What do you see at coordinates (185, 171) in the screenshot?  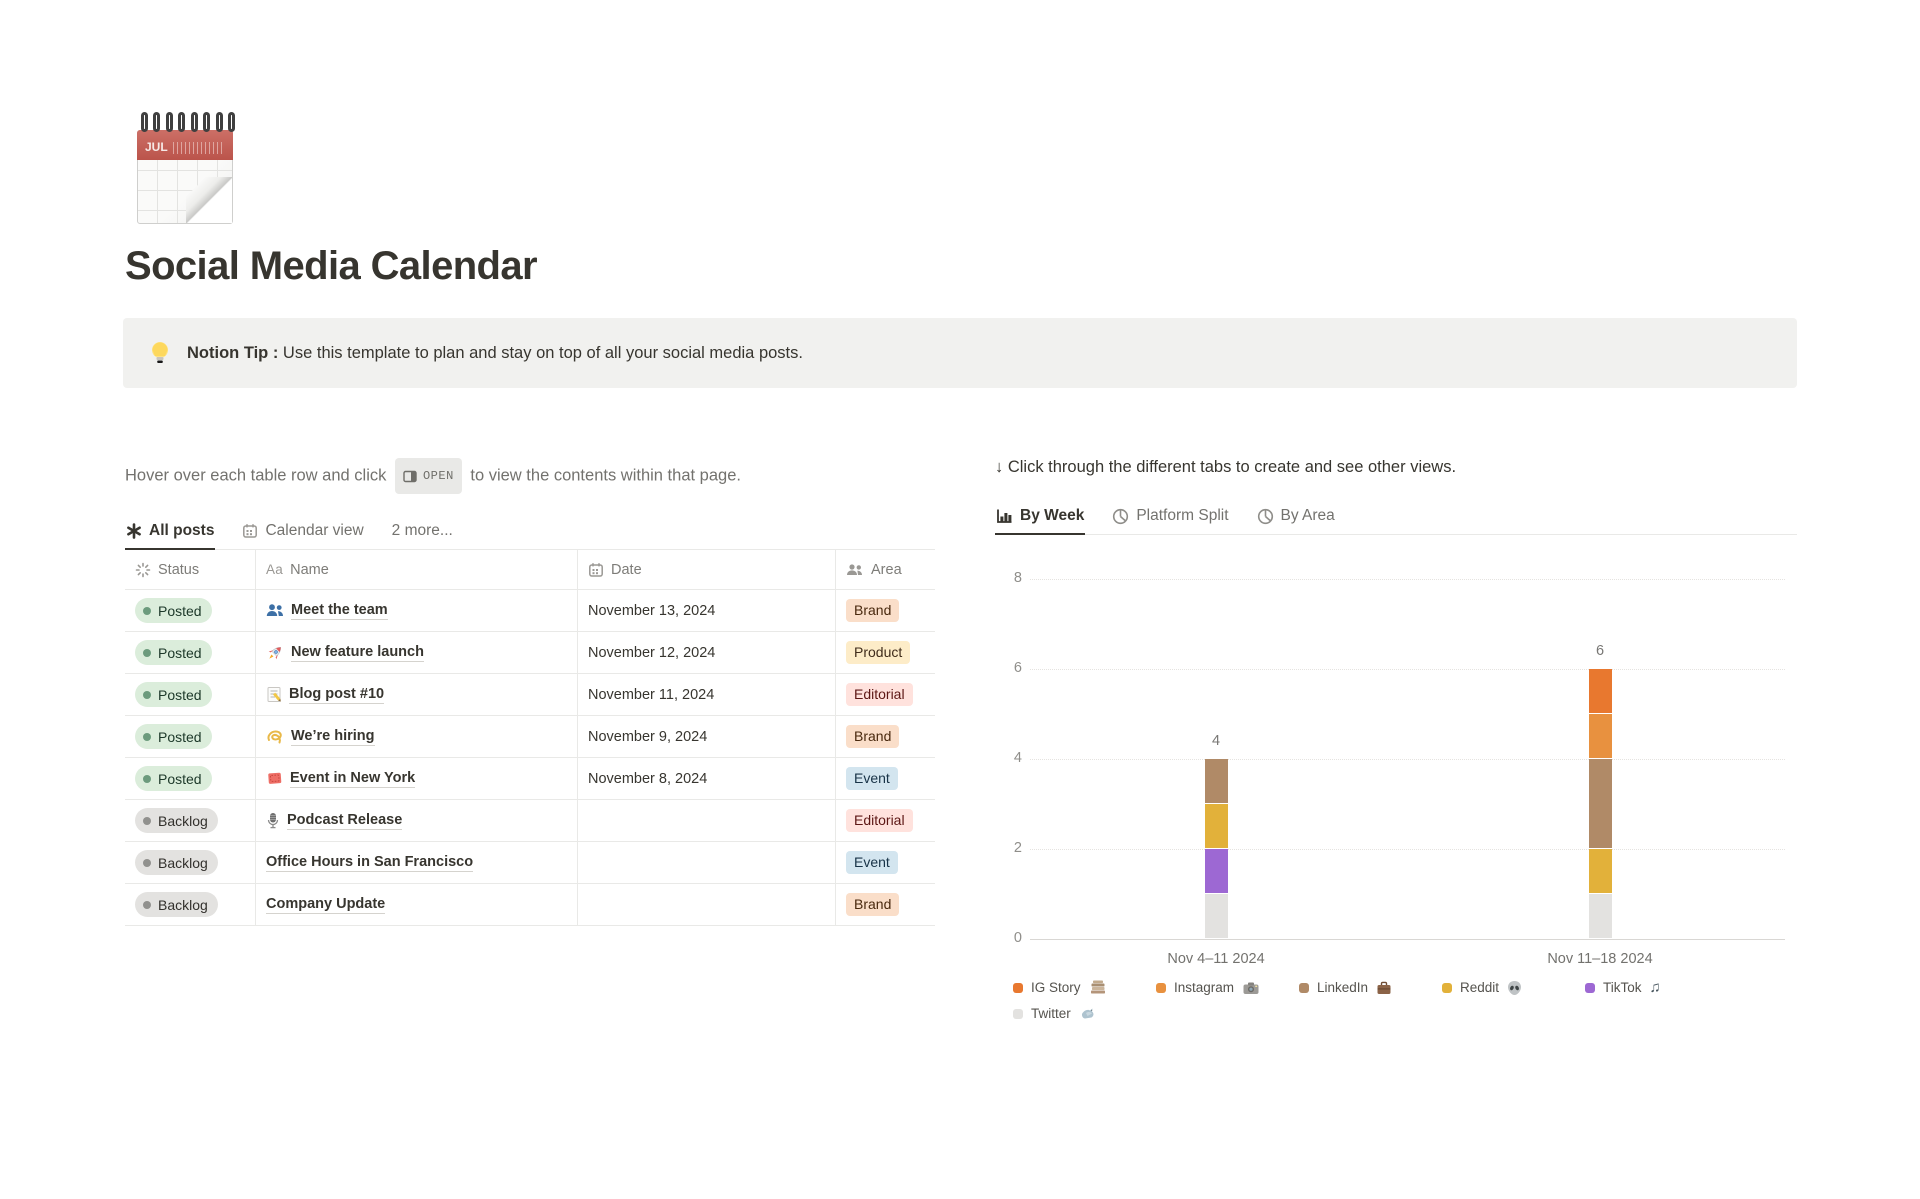 I see `spiral-calendar-icon: JUL` at bounding box center [185, 171].